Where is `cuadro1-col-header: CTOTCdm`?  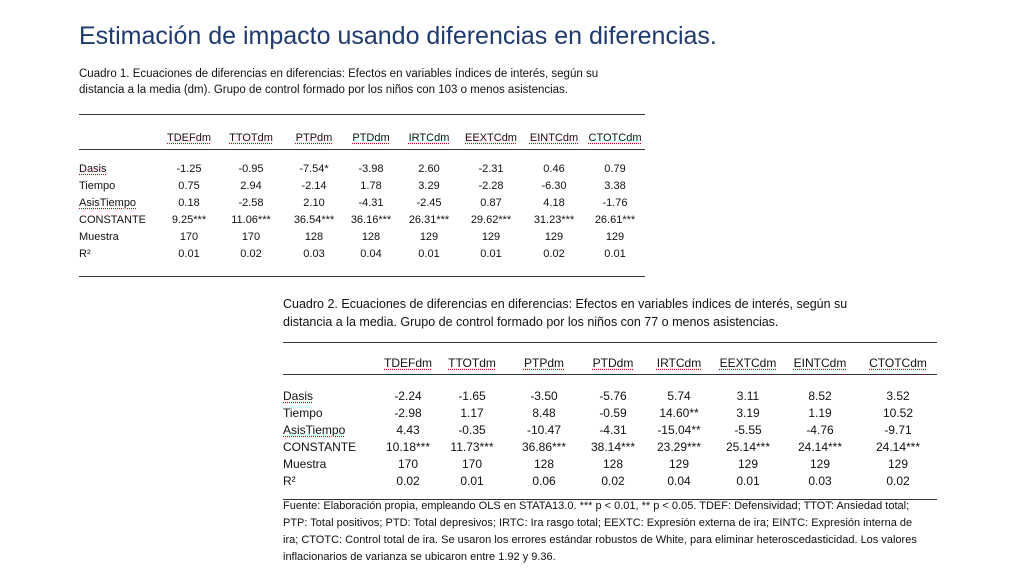
cuadro1-col-header: CTOTCdm is located at coordinates (615, 138).